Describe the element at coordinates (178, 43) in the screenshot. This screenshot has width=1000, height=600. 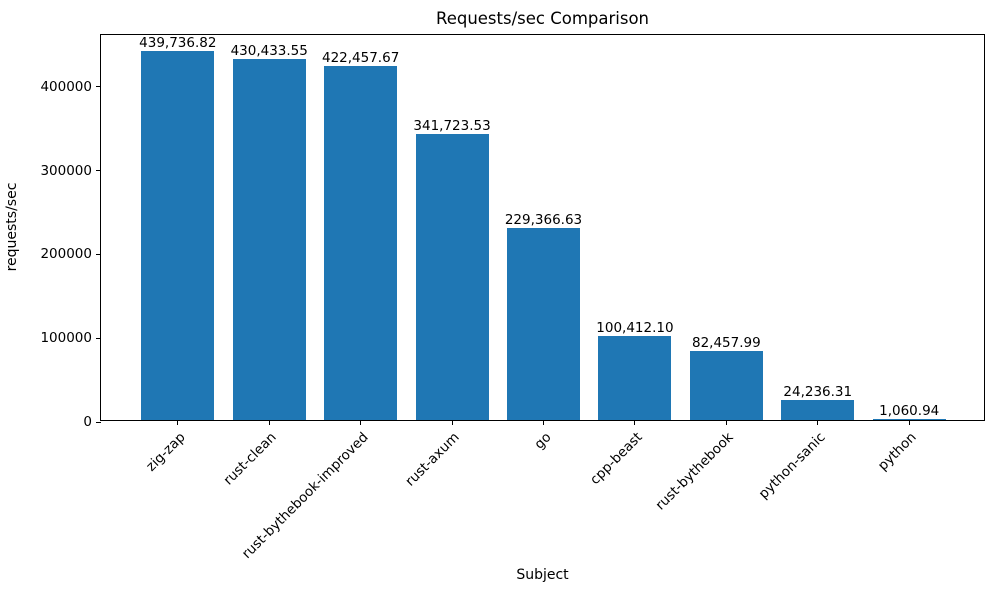
I see `bar-value-label: 439,736.82` at that location.